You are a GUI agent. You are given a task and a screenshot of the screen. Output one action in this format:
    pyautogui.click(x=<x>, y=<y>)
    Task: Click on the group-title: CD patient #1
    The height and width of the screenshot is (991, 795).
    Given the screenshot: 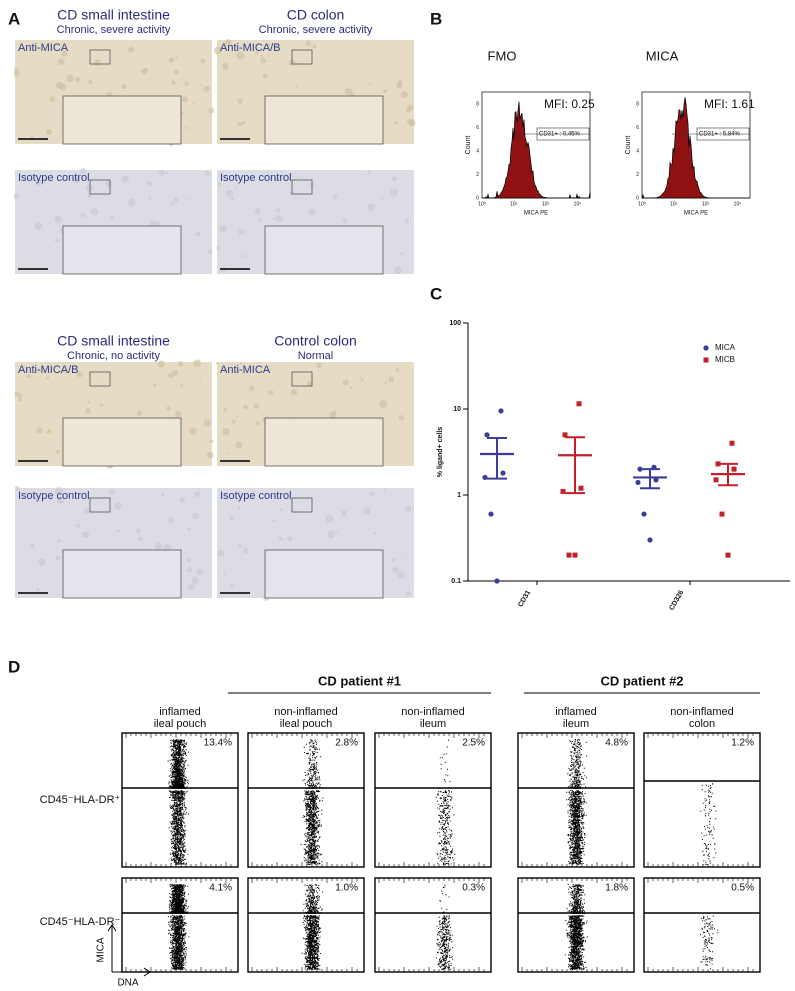 What is the action you would take?
    pyautogui.click(x=359, y=680)
    